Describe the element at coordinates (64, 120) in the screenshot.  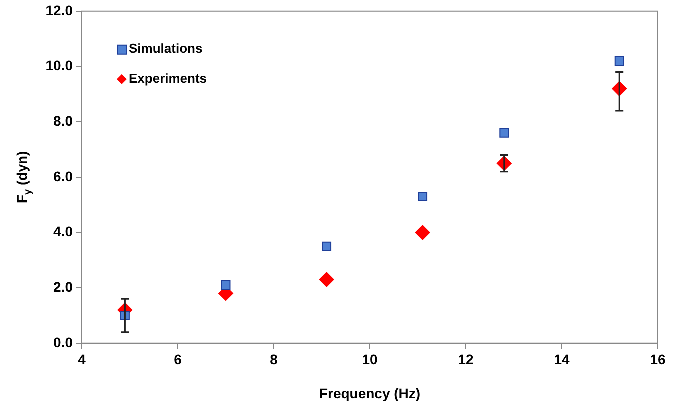
I see `y-tick-label: 8.0` at that location.